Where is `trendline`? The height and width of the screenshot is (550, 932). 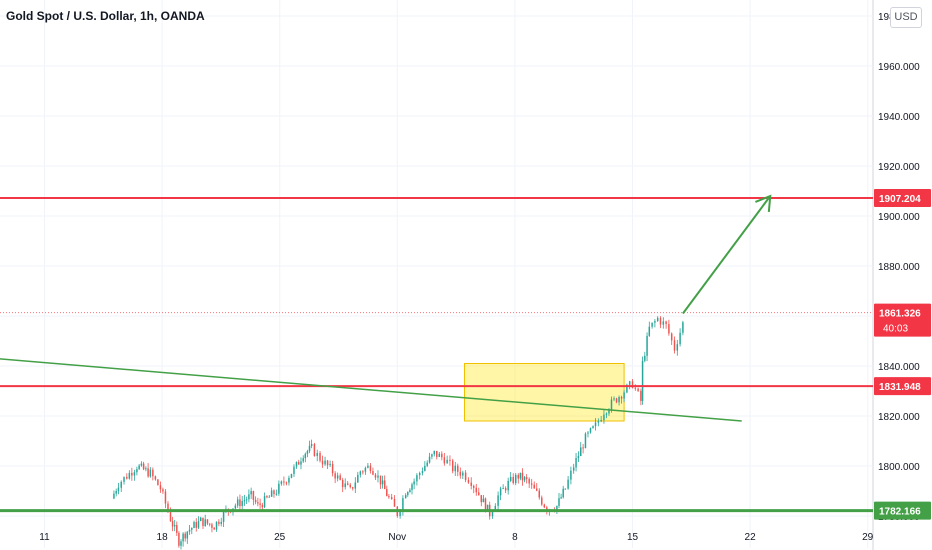
trendline is located at coordinates (371, 385).